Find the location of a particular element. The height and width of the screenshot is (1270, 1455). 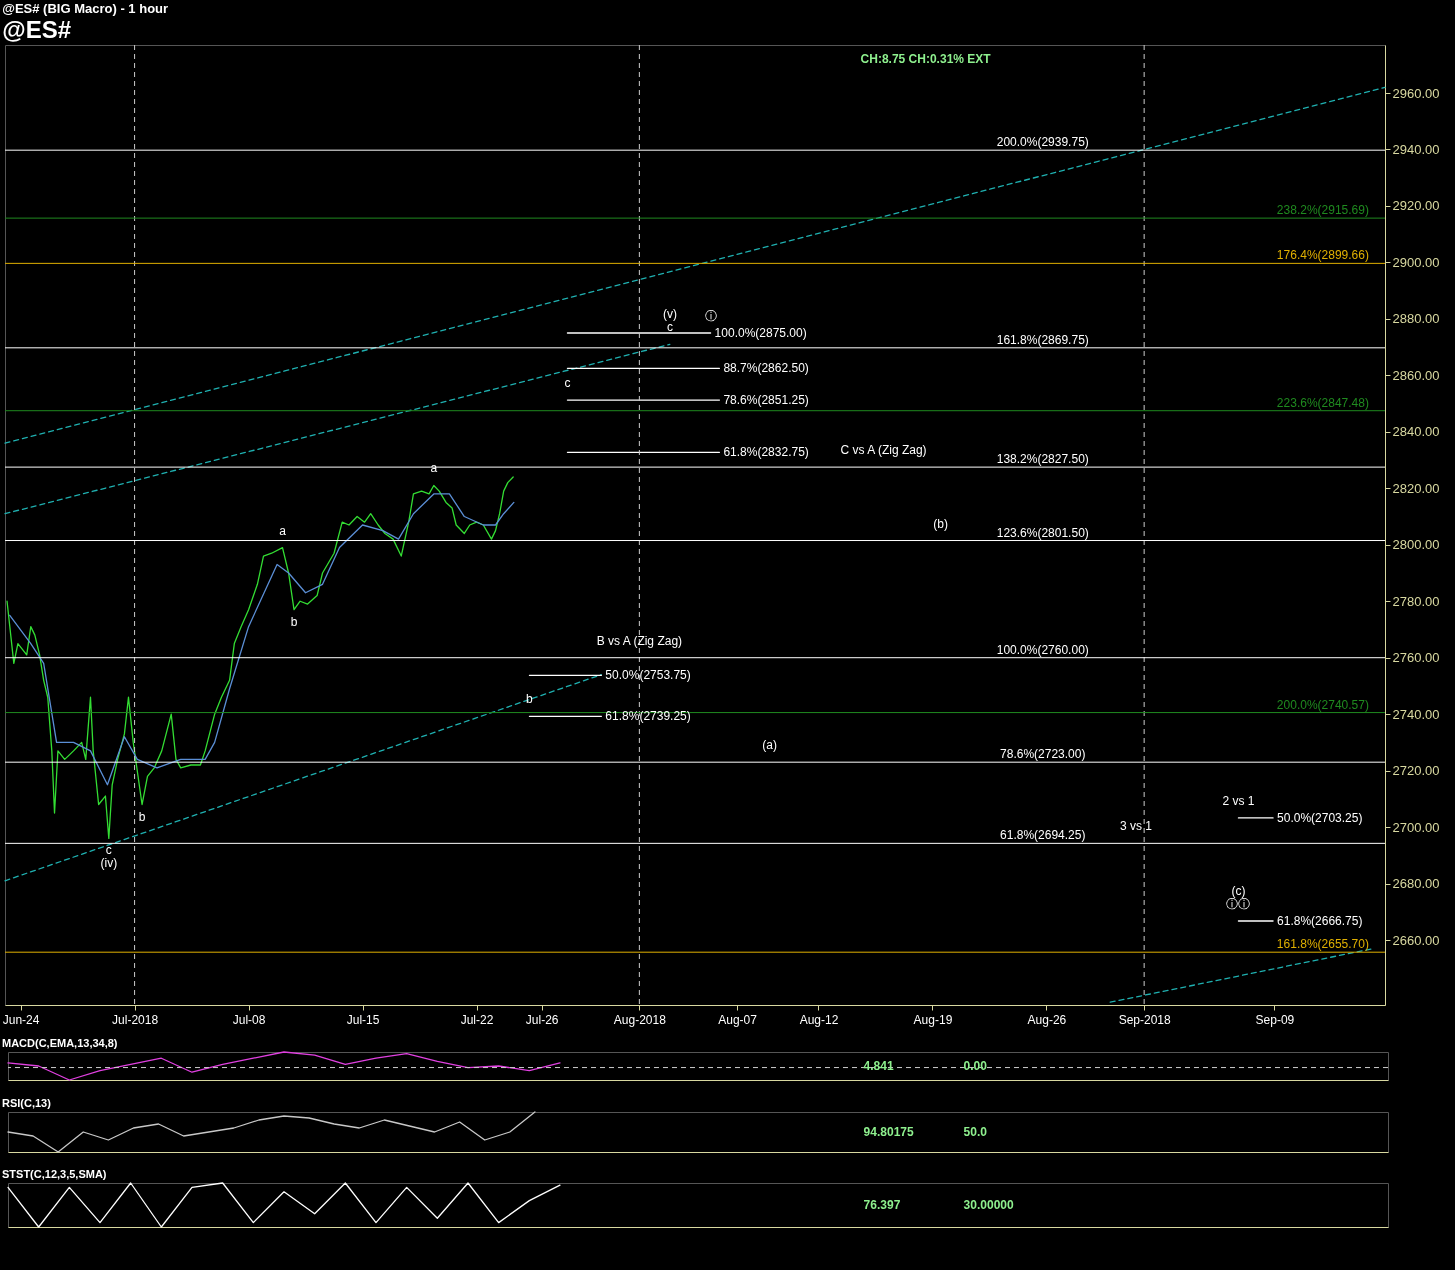

series-label: 78.6%(2851.25) is located at coordinates (766, 400).